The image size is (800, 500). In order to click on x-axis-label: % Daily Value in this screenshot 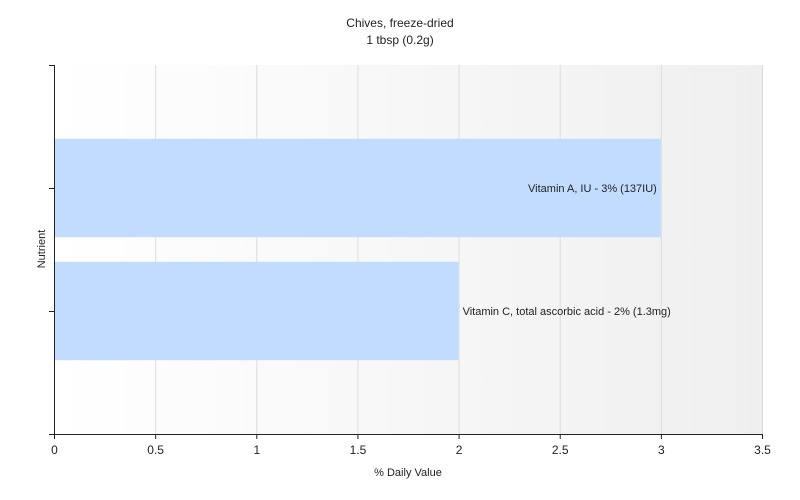, I will do `click(408, 473)`.